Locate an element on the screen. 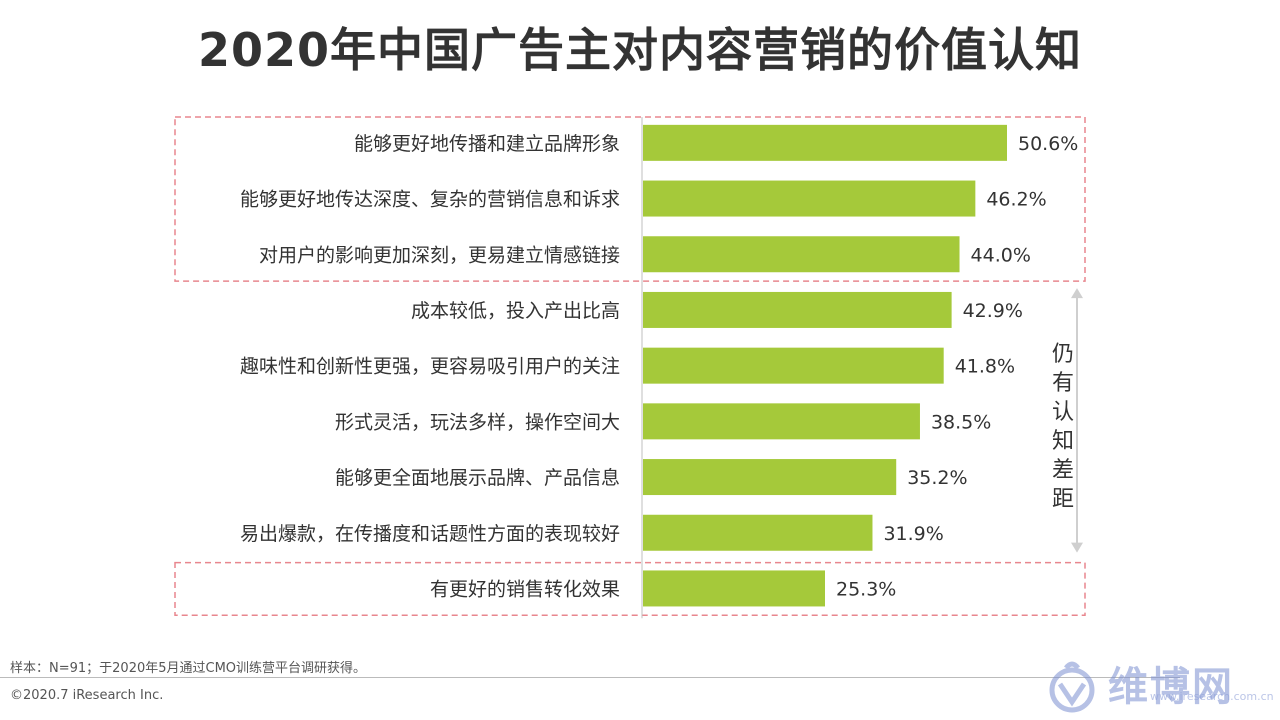  gap-annotation-label: 仍有认知差距 is located at coordinates (1062, 427).